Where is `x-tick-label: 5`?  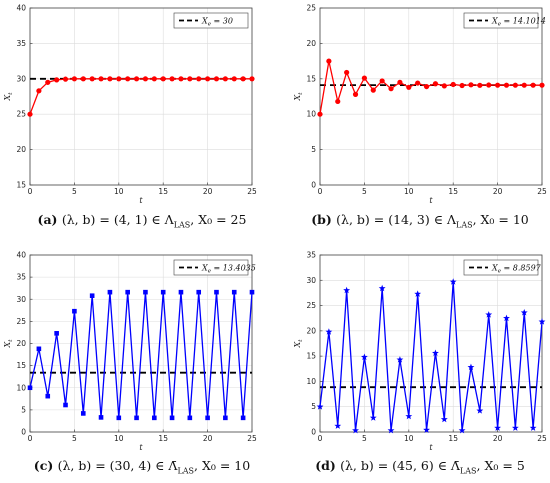 x-tick-label: 5 is located at coordinates (74, 191).